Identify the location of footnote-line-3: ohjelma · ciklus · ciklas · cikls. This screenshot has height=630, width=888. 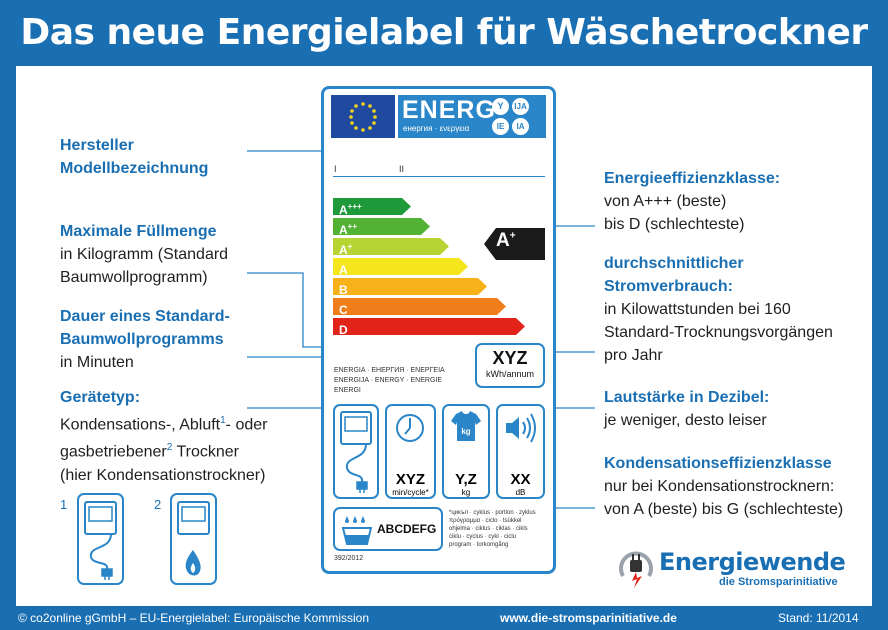
(488, 529).